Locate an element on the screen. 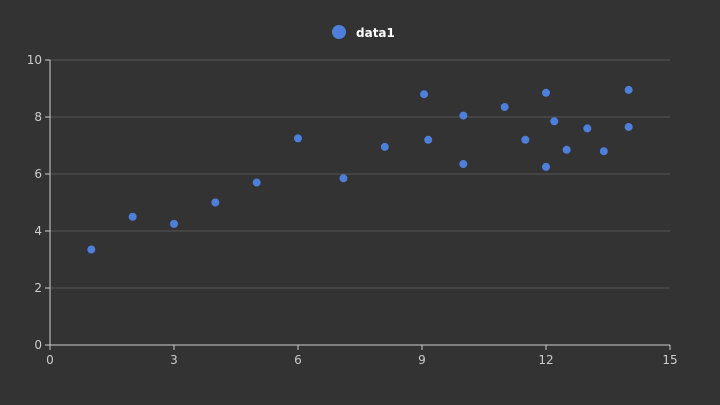  legend-label-data1: data1 is located at coordinates (375, 33).